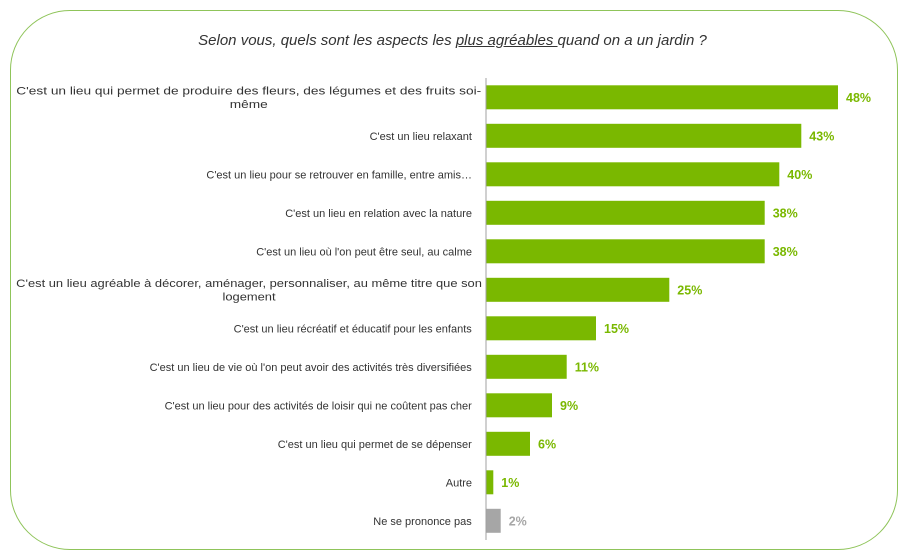 Image resolution: width=905 pixels, height=556 pixels. What do you see at coordinates (510, 483) in the screenshot?
I see `value-label: 1%` at bounding box center [510, 483].